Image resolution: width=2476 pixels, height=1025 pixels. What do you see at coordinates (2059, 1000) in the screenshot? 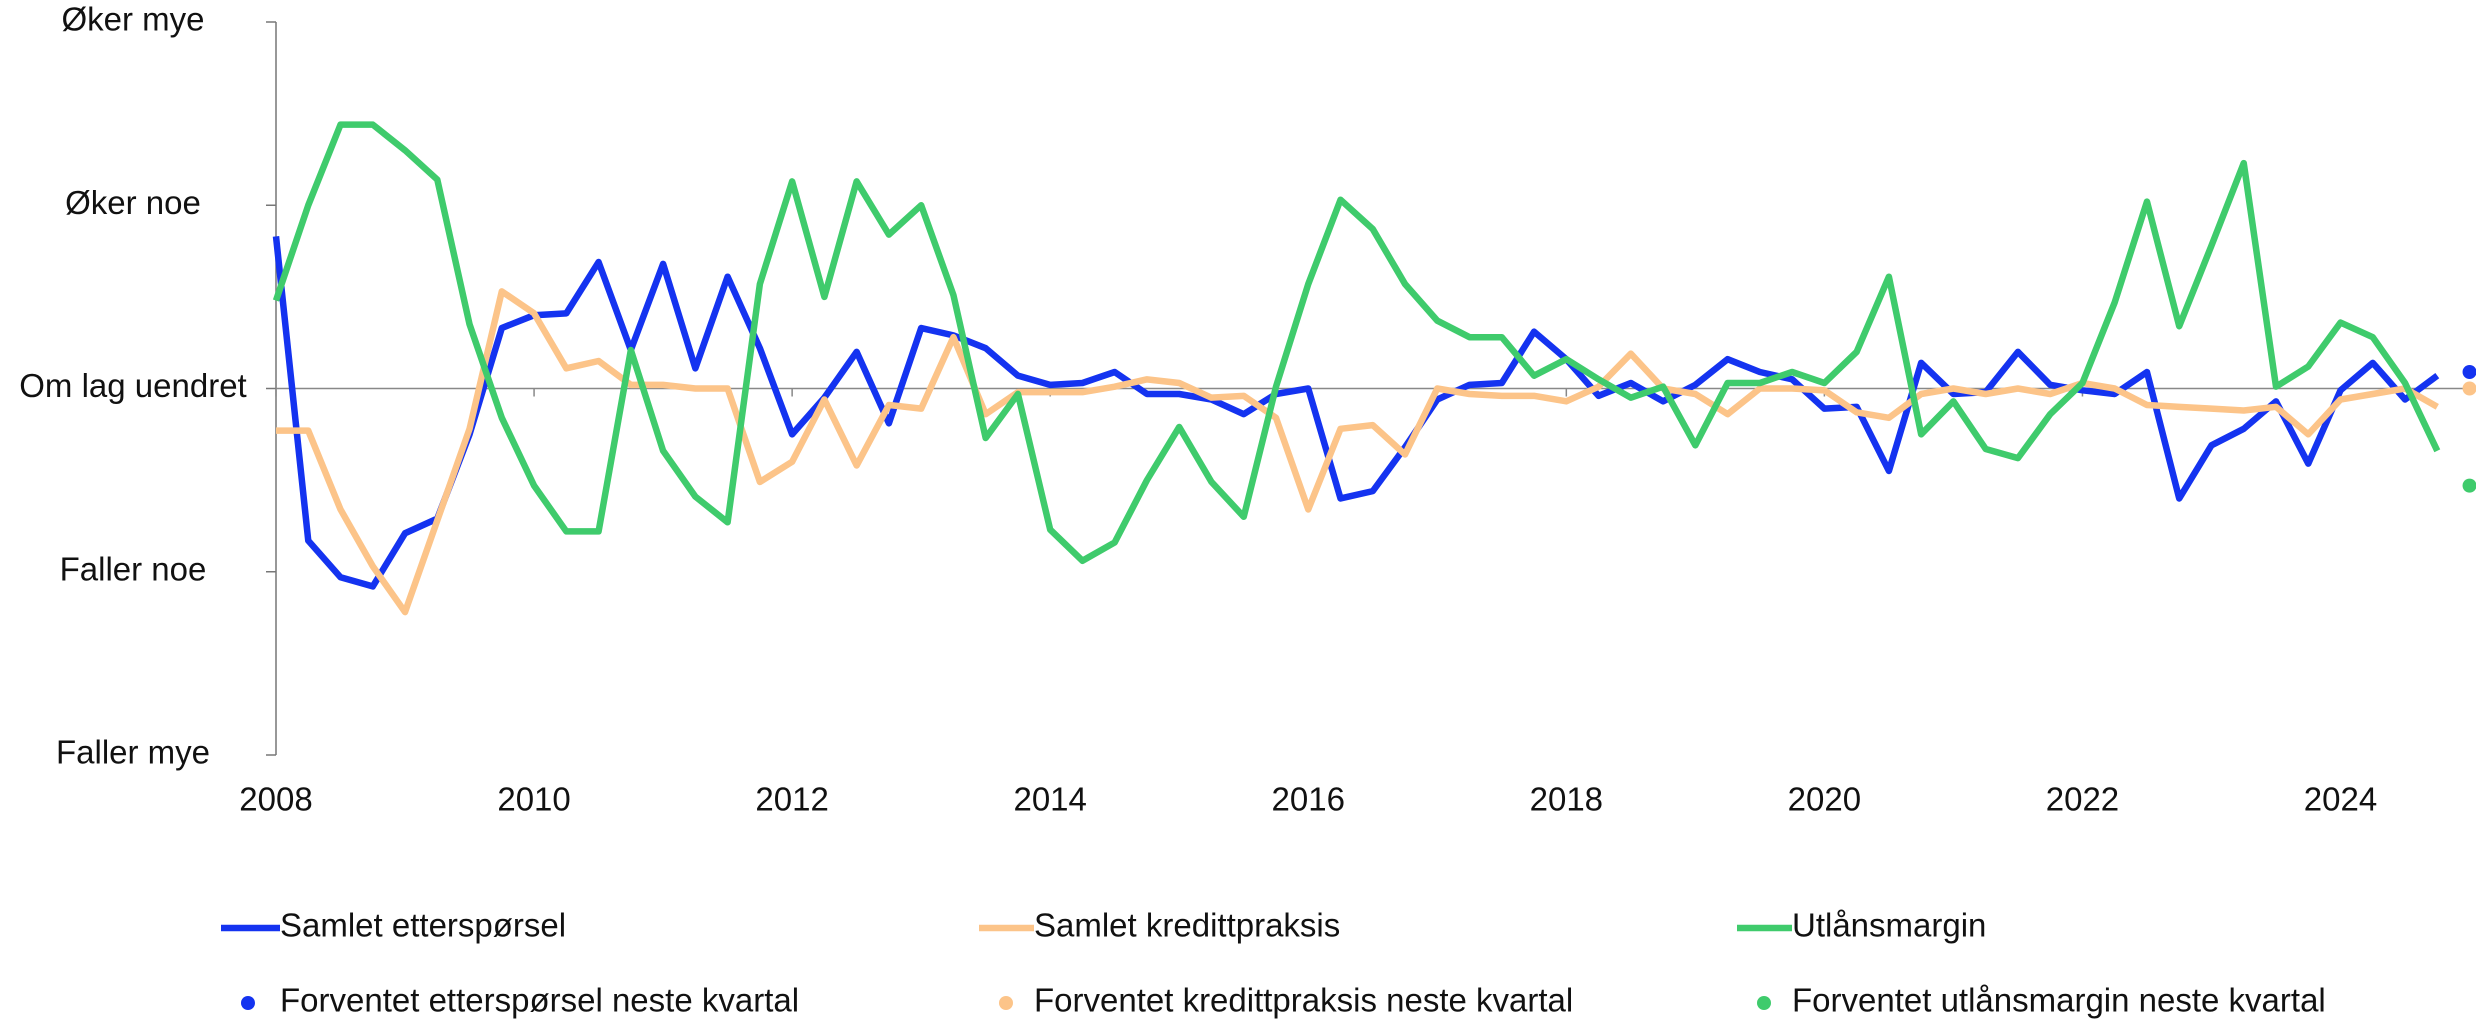
I see `legend-label: Forventet utlånsmargin neste kvartal` at bounding box center [2059, 1000].